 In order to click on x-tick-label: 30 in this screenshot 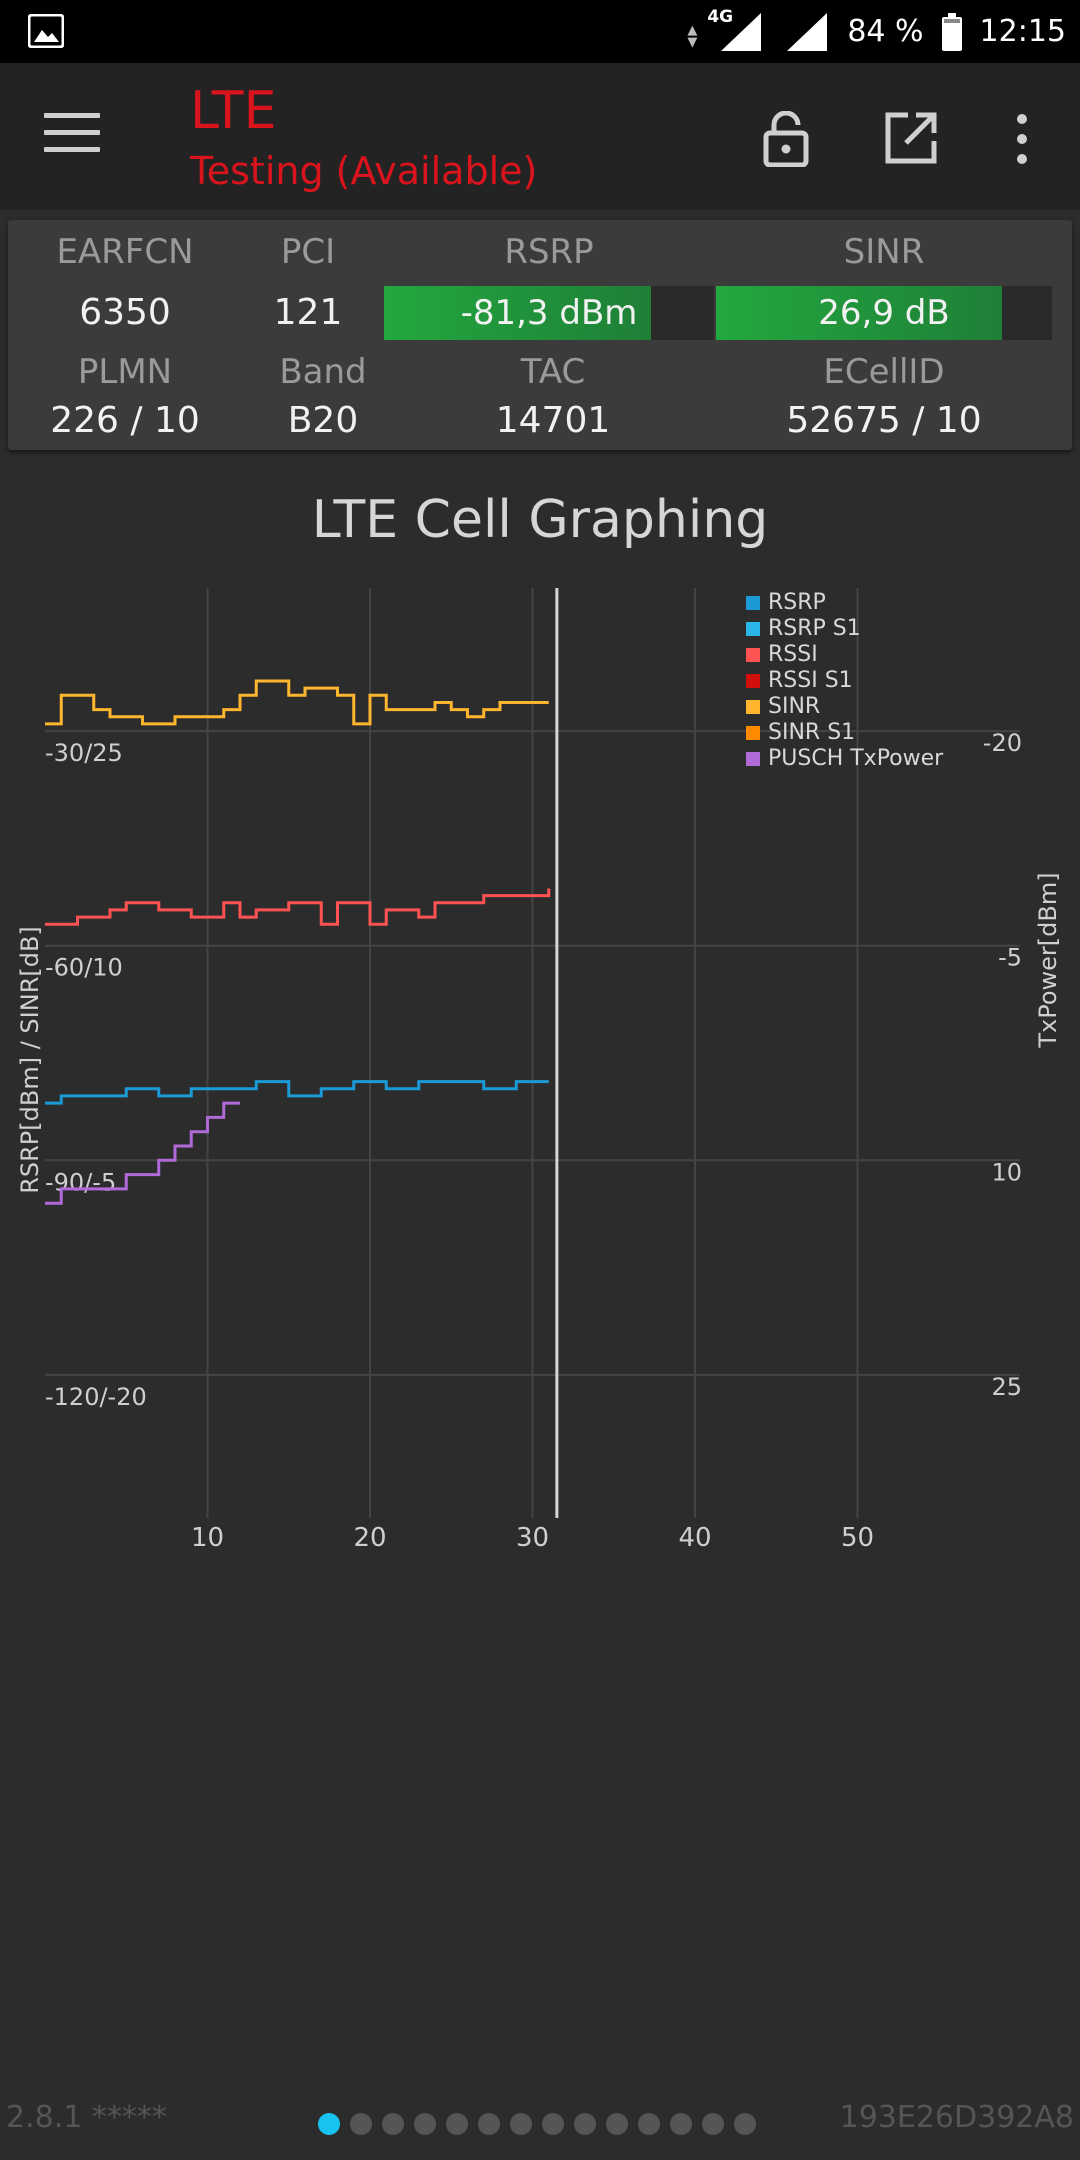, I will do `click(532, 1538)`.